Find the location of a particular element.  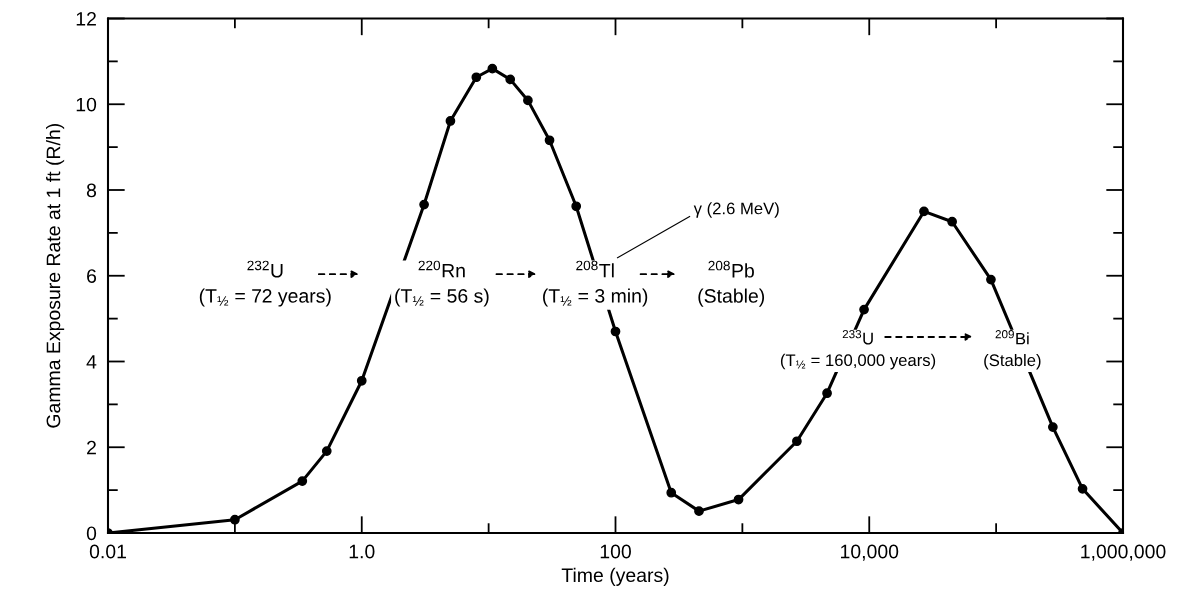

y-tick-label: 12 is located at coordinates (86, 18).